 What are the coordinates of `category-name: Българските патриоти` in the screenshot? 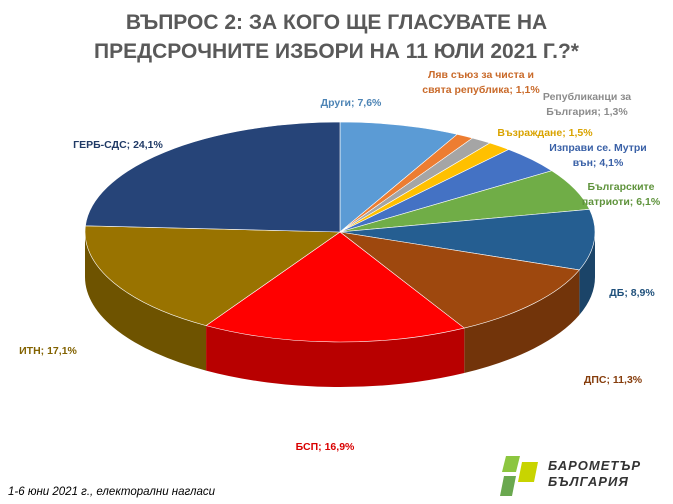 It's located at (618, 194).